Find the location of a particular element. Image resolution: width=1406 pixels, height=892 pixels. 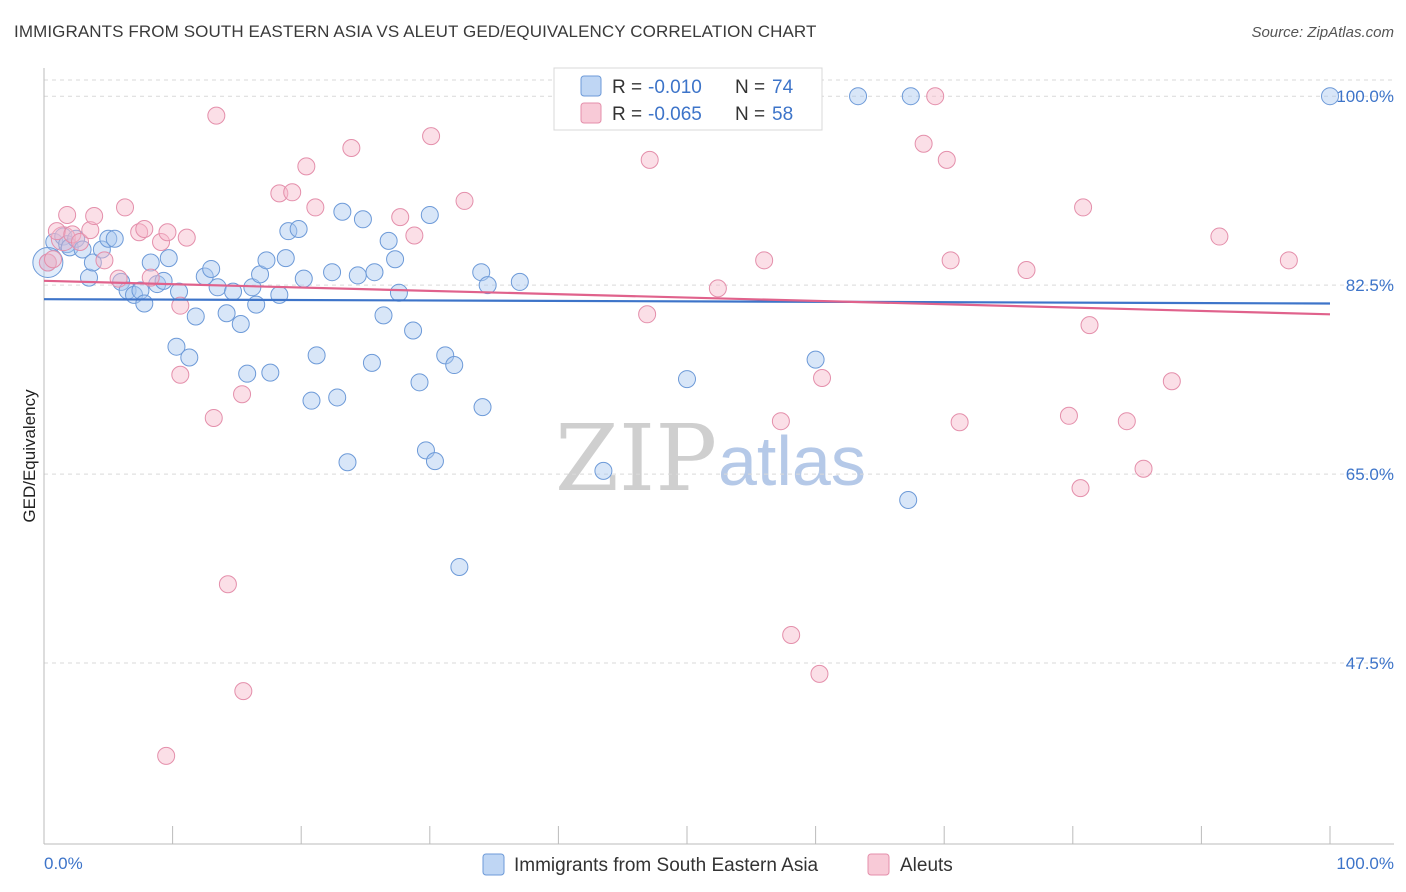

x-tick-label-max: 100.0% is located at coordinates (1365, 863).